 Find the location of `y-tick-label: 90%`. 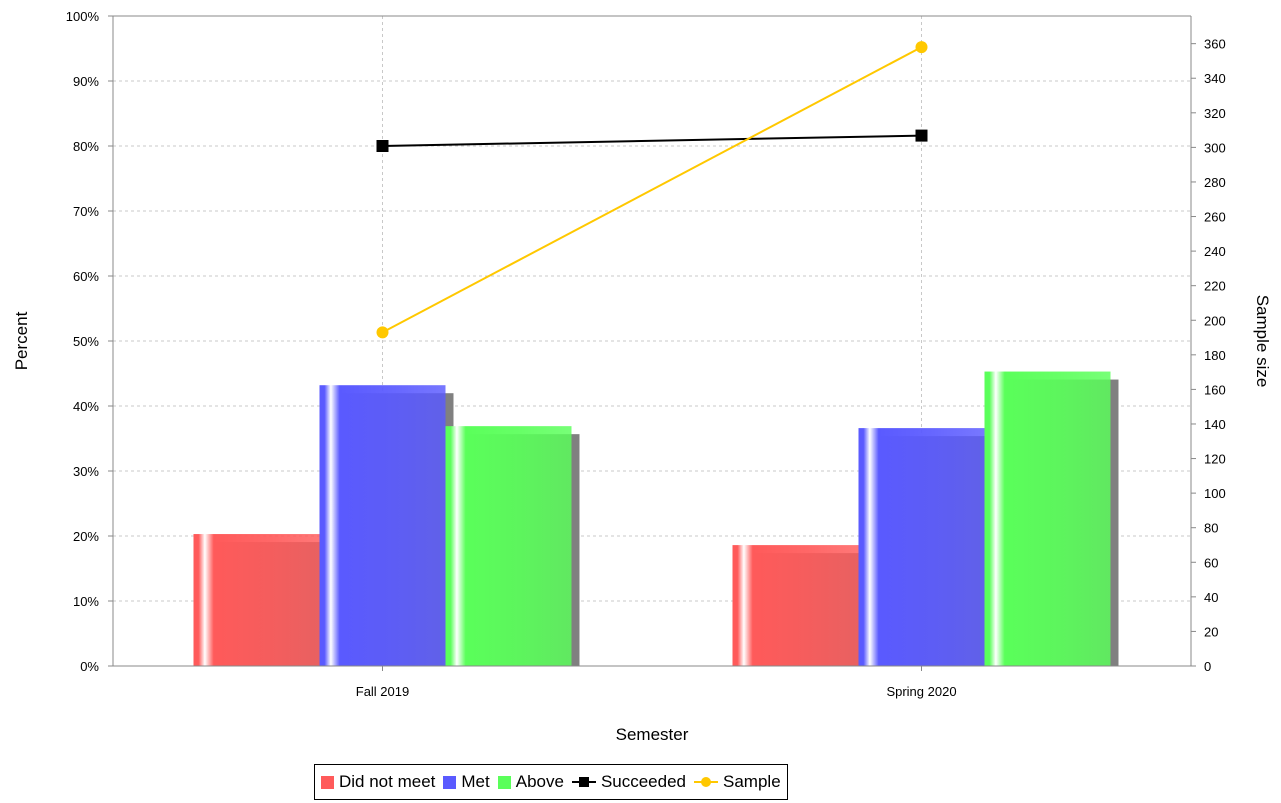

y-tick-label: 90% is located at coordinates (86, 81).